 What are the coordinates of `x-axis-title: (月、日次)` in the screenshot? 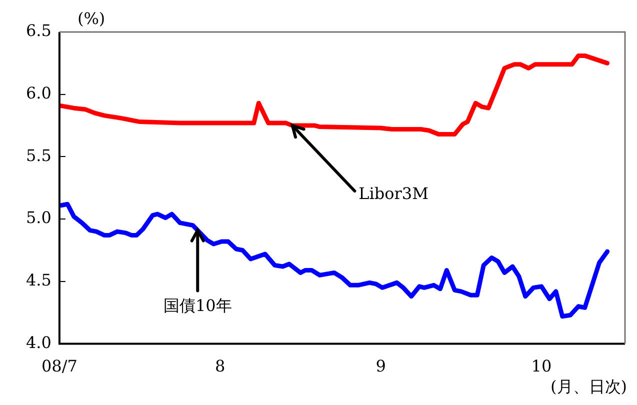 It's located at (588, 386).